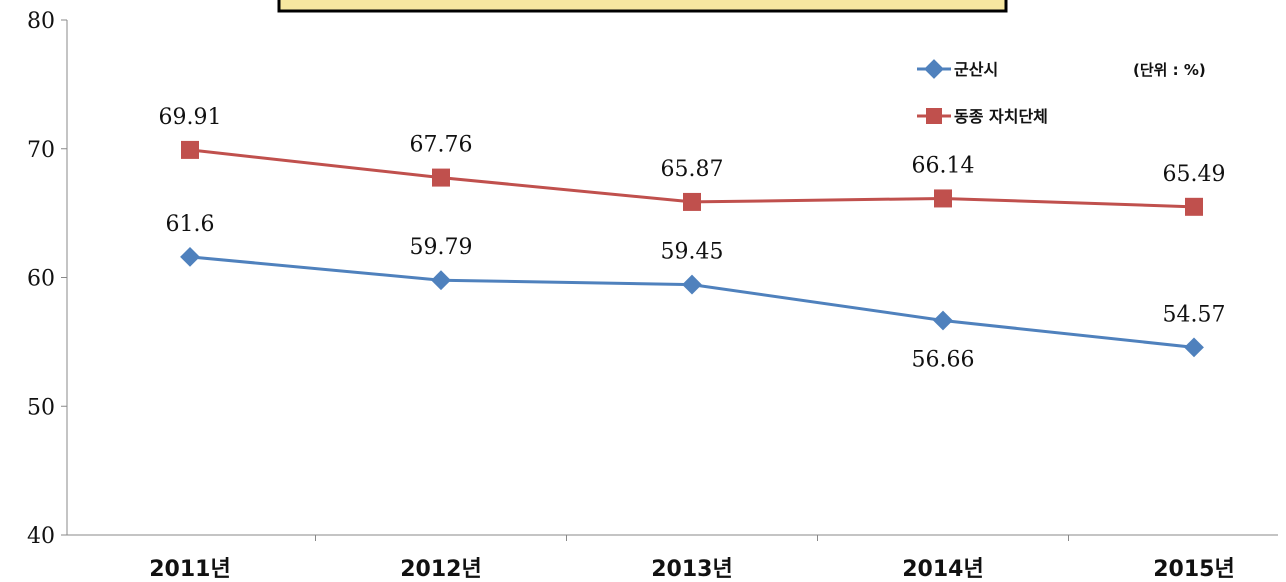  Describe the element at coordinates (1001, 116) in the screenshot. I see `legend-label-peer: 동종 자치단체` at that location.